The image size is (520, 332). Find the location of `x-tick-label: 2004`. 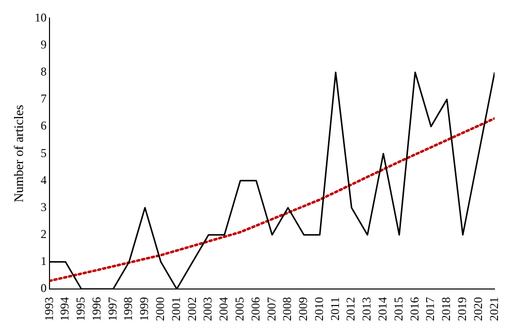

x-tick-label: 2004 is located at coordinates (223, 309).